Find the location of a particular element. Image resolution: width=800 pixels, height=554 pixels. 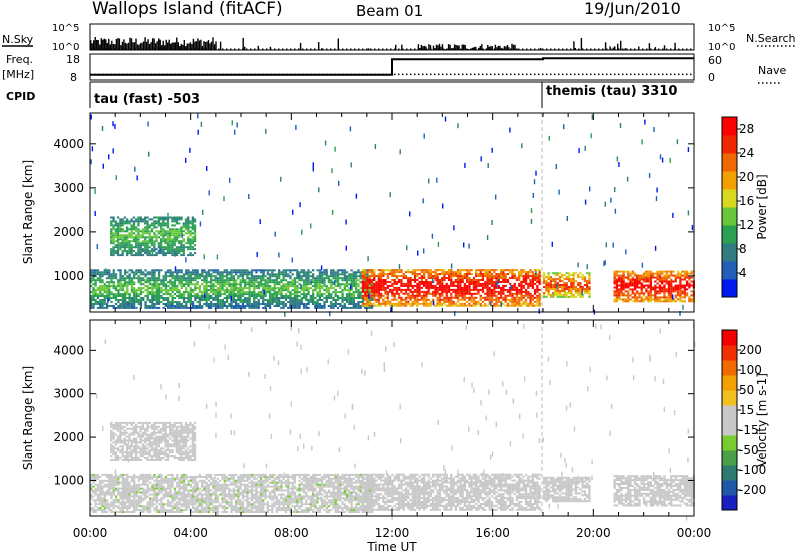

noise-bar is located at coordinates (172, 46).